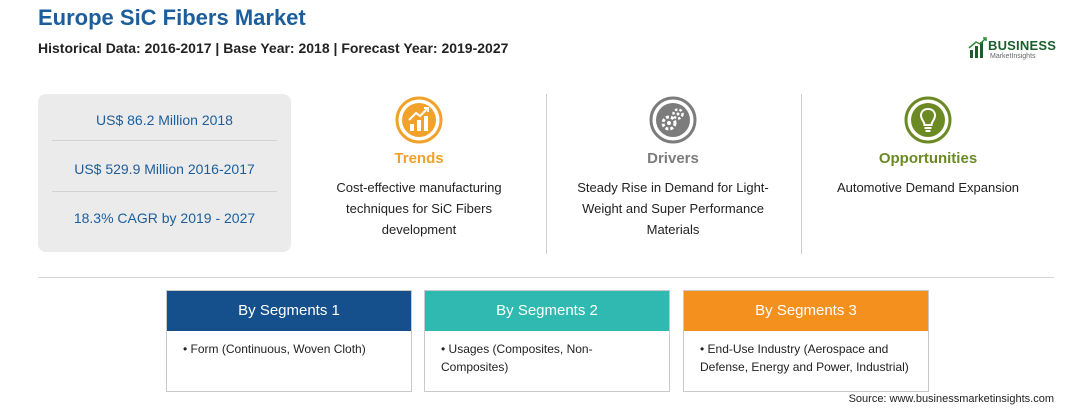 This screenshot has width=1092, height=411. What do you see at coordinates (673, 120) in the screenshot?
I see `gears-icon` at bounding box center [673, 120].